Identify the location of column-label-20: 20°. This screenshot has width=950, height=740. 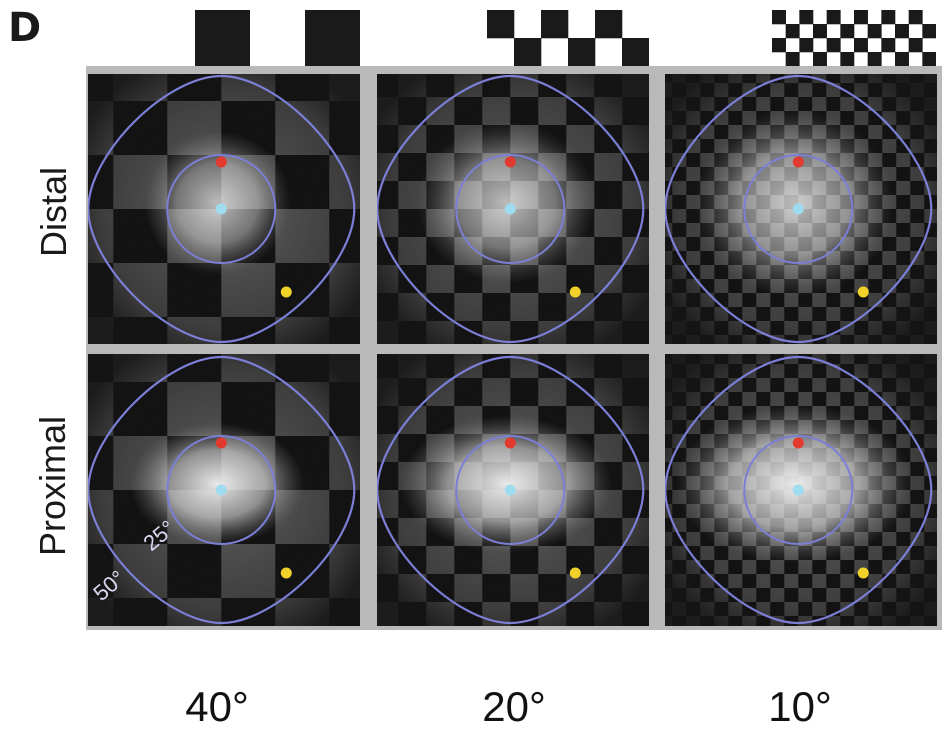
(514, 706).